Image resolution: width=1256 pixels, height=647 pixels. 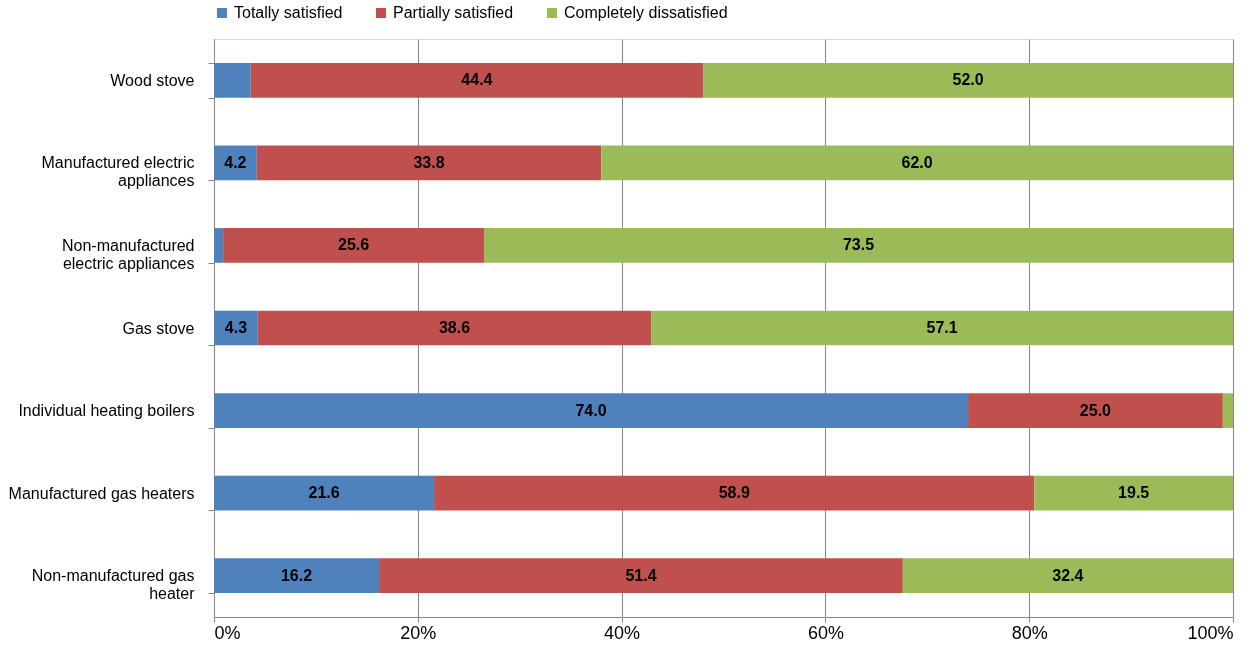 What do you see at coordinates (917, 162) in the screenshot?
I see `data-label: 62.0` at bounding box center [917, 162].